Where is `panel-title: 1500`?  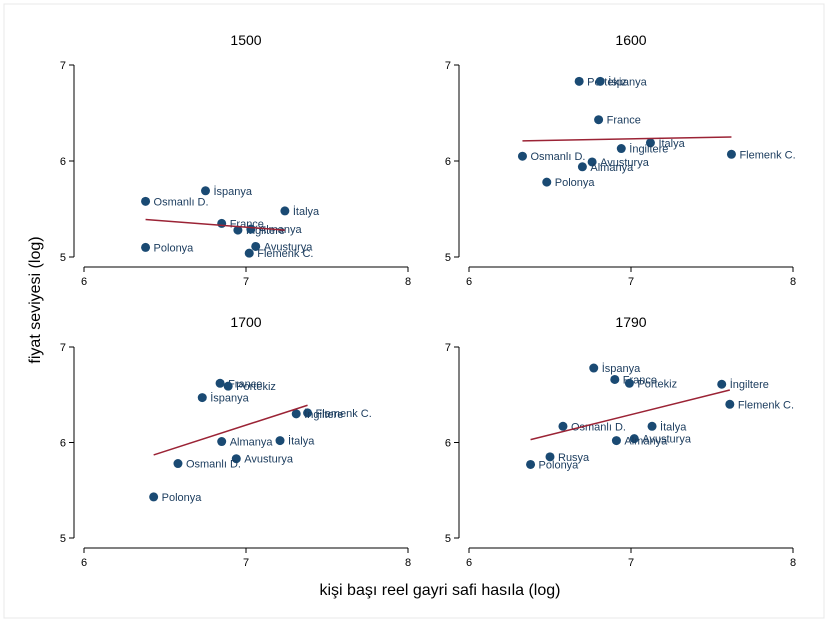
panel-title: 1500 is located at coordinates (245, 40).